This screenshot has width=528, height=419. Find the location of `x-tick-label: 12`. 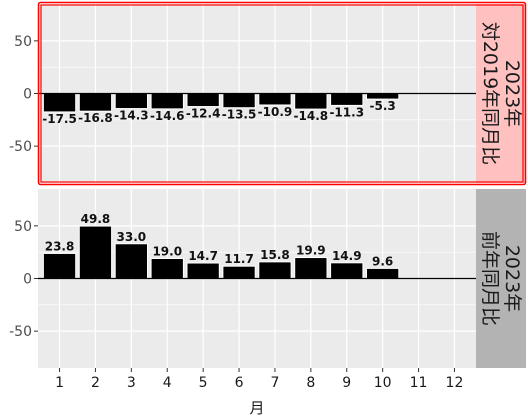

x-tick-label: 12 is located at coordinates (455, 383).